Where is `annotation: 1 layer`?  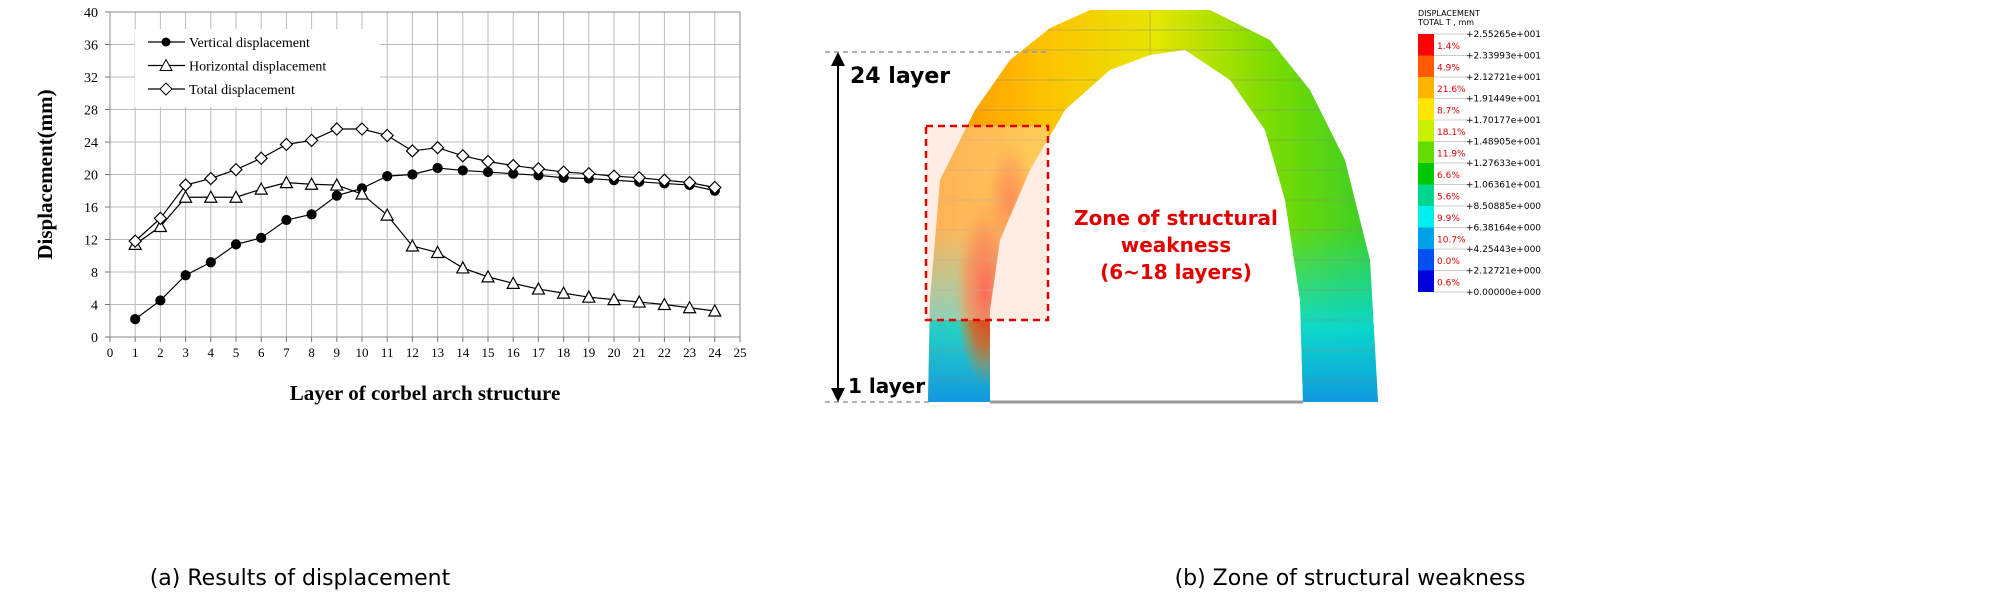 annotation: 1 layer is located at coordinates (886, 386).